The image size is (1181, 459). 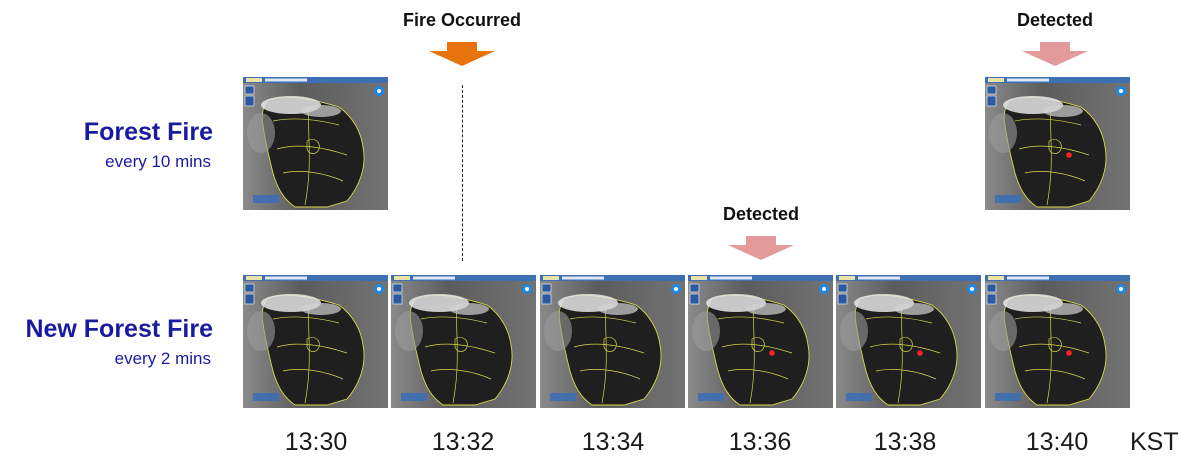 I want to click on detected-label-new-forest-fire: Detected, so click(x=761, y=214).